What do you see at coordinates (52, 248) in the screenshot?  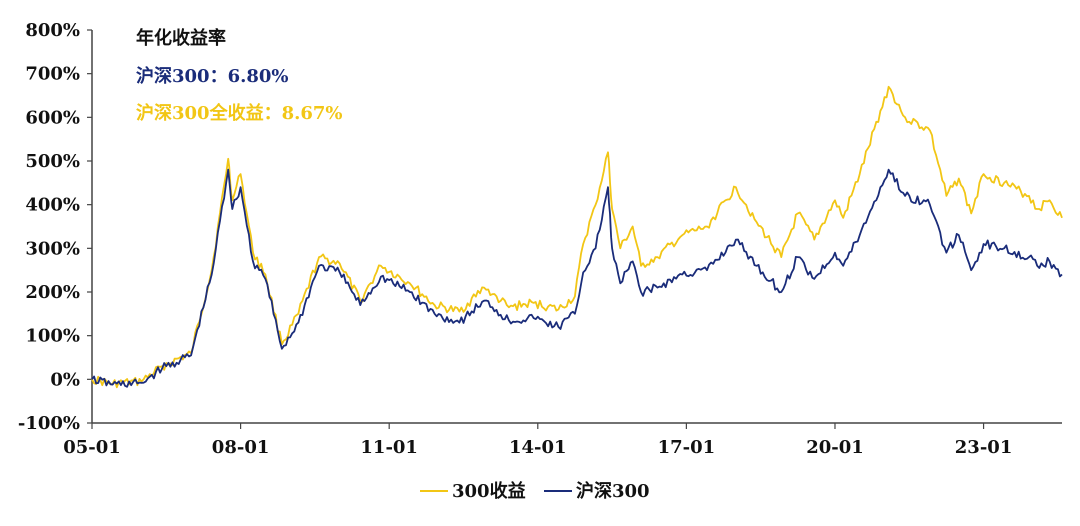 I see `y-tick-label: 300%` at bounding box center [52, 248].